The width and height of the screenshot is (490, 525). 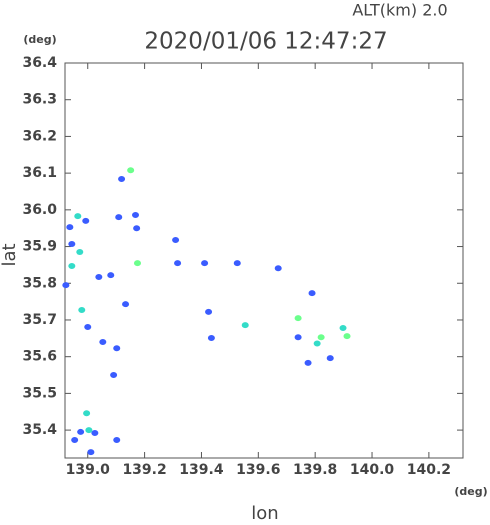 What do you see at coordinates (258, 470) in the screenshot?
I see `x-tick-label: 139.6` at bounding box center [258, 470].